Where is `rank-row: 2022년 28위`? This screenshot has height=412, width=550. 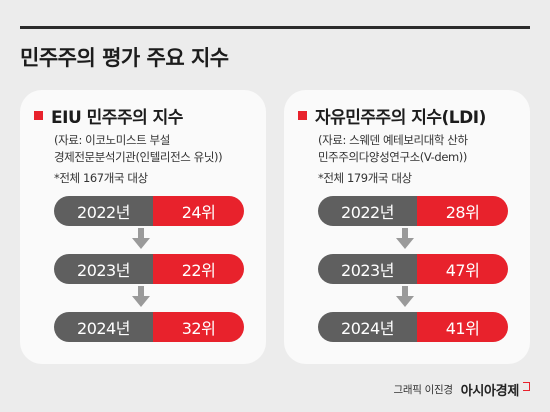
rank-row: 2022년 28위 is located at coordinates (413, 211).